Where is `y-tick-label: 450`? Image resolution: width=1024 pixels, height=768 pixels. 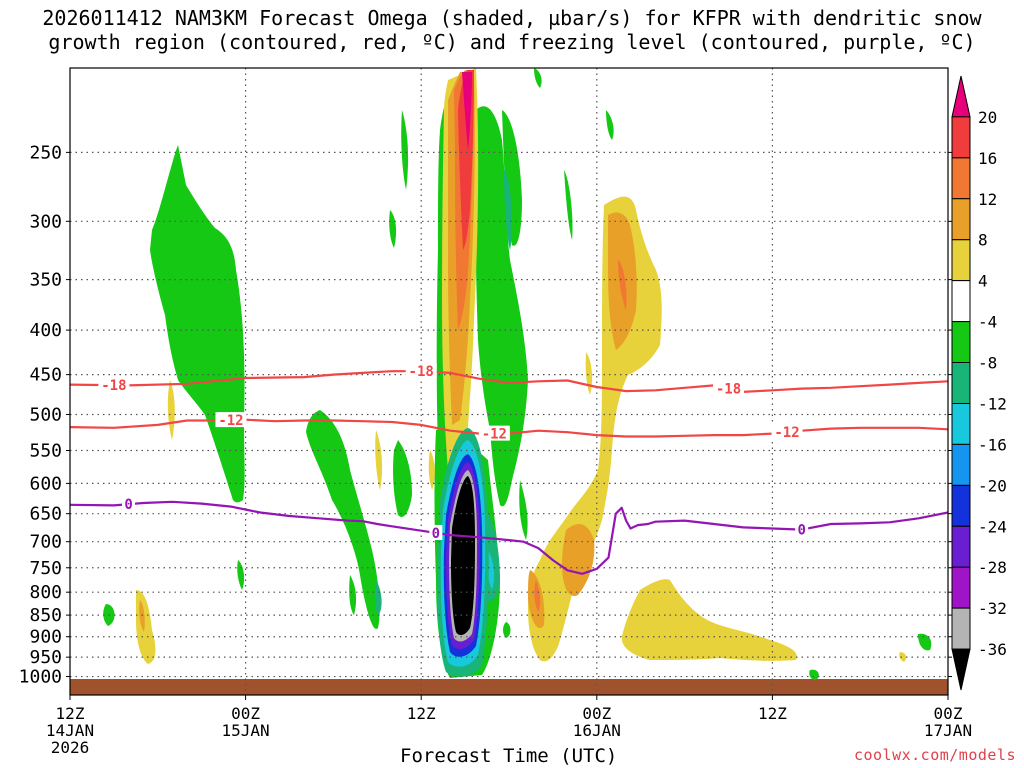 y-tick-label: 450 is located at coordinates (45, 375).